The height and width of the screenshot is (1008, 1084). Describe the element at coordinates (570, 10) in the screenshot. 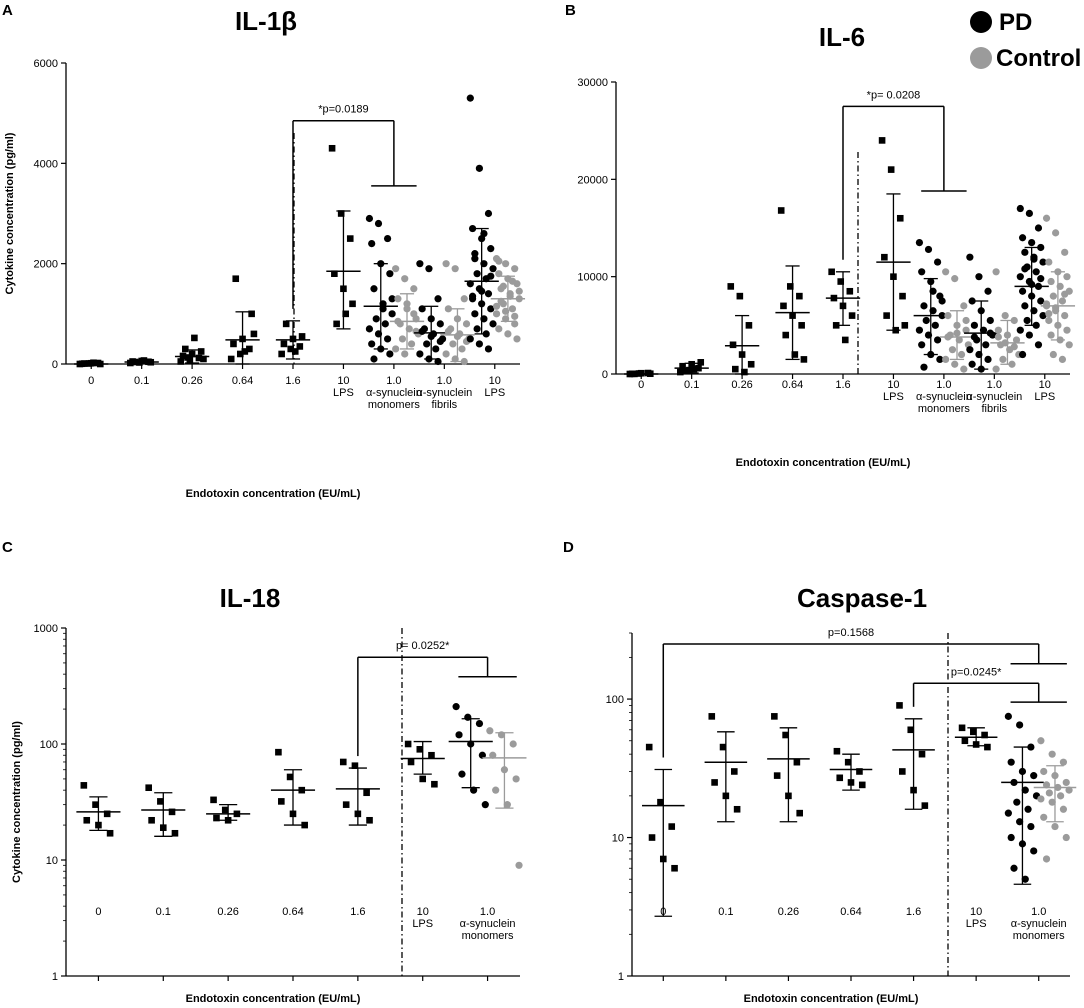

I see `panel-letter: B` at that location.